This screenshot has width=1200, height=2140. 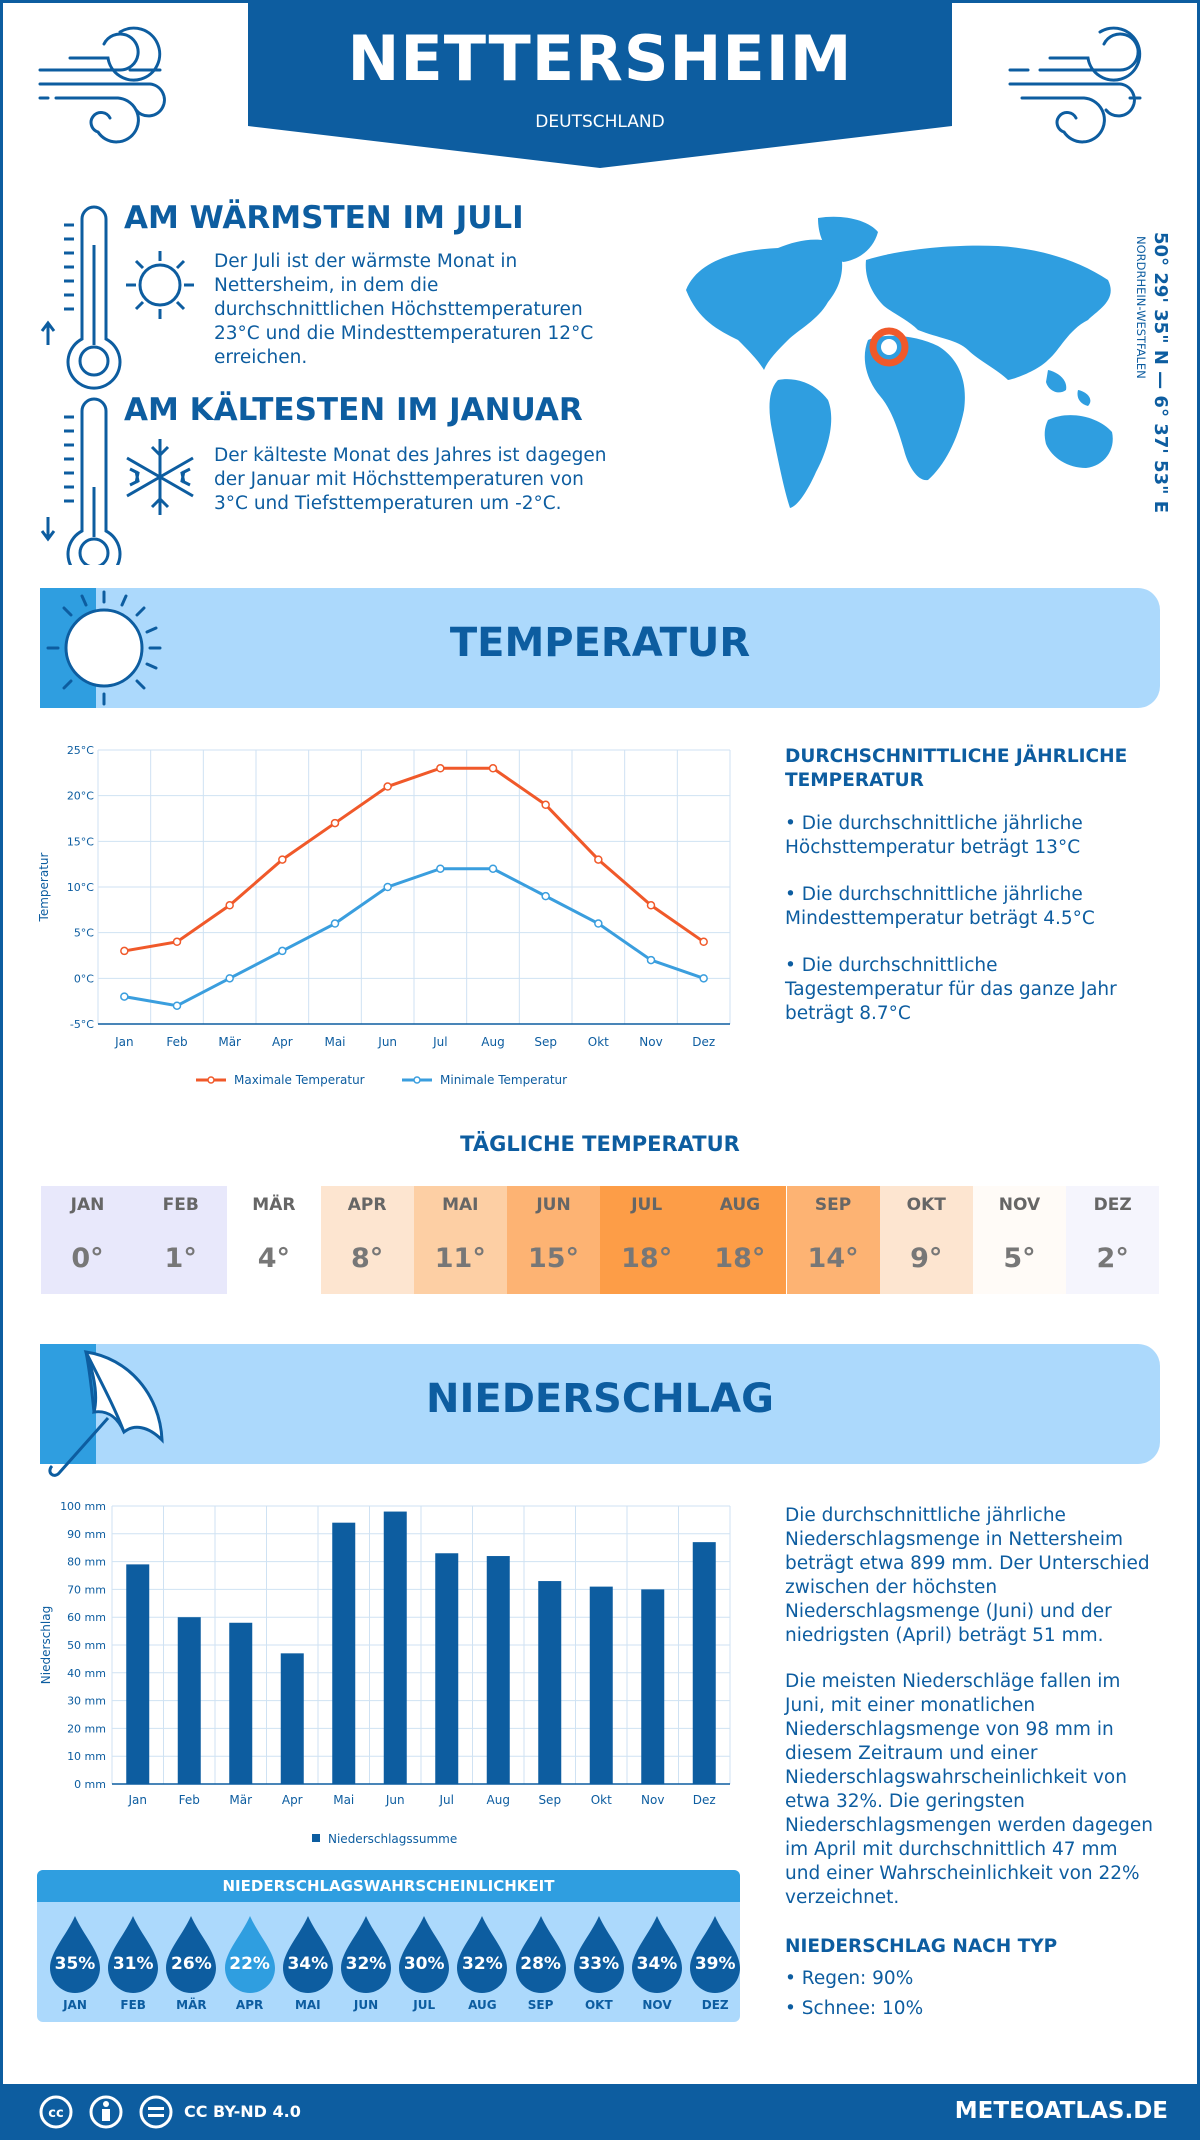 I want to click on daily-temp-cell: DEZ 2°, so click(x=1113, y=1240).